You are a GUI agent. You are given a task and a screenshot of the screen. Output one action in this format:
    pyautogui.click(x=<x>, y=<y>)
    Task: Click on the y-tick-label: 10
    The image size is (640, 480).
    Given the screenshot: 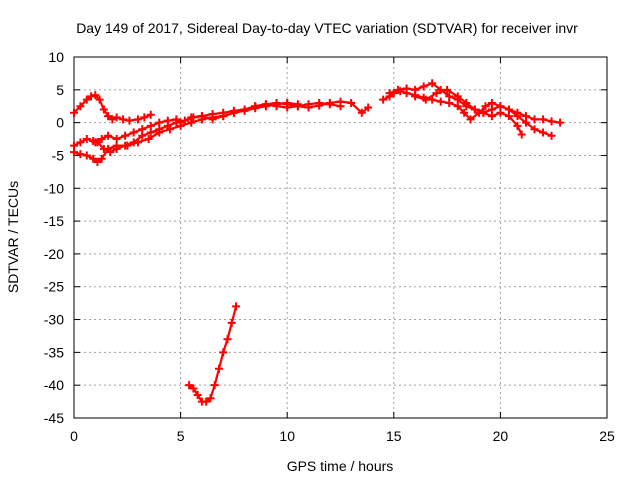 What is the action you would take?
    pyautogui.click(x=56, y=57)
    